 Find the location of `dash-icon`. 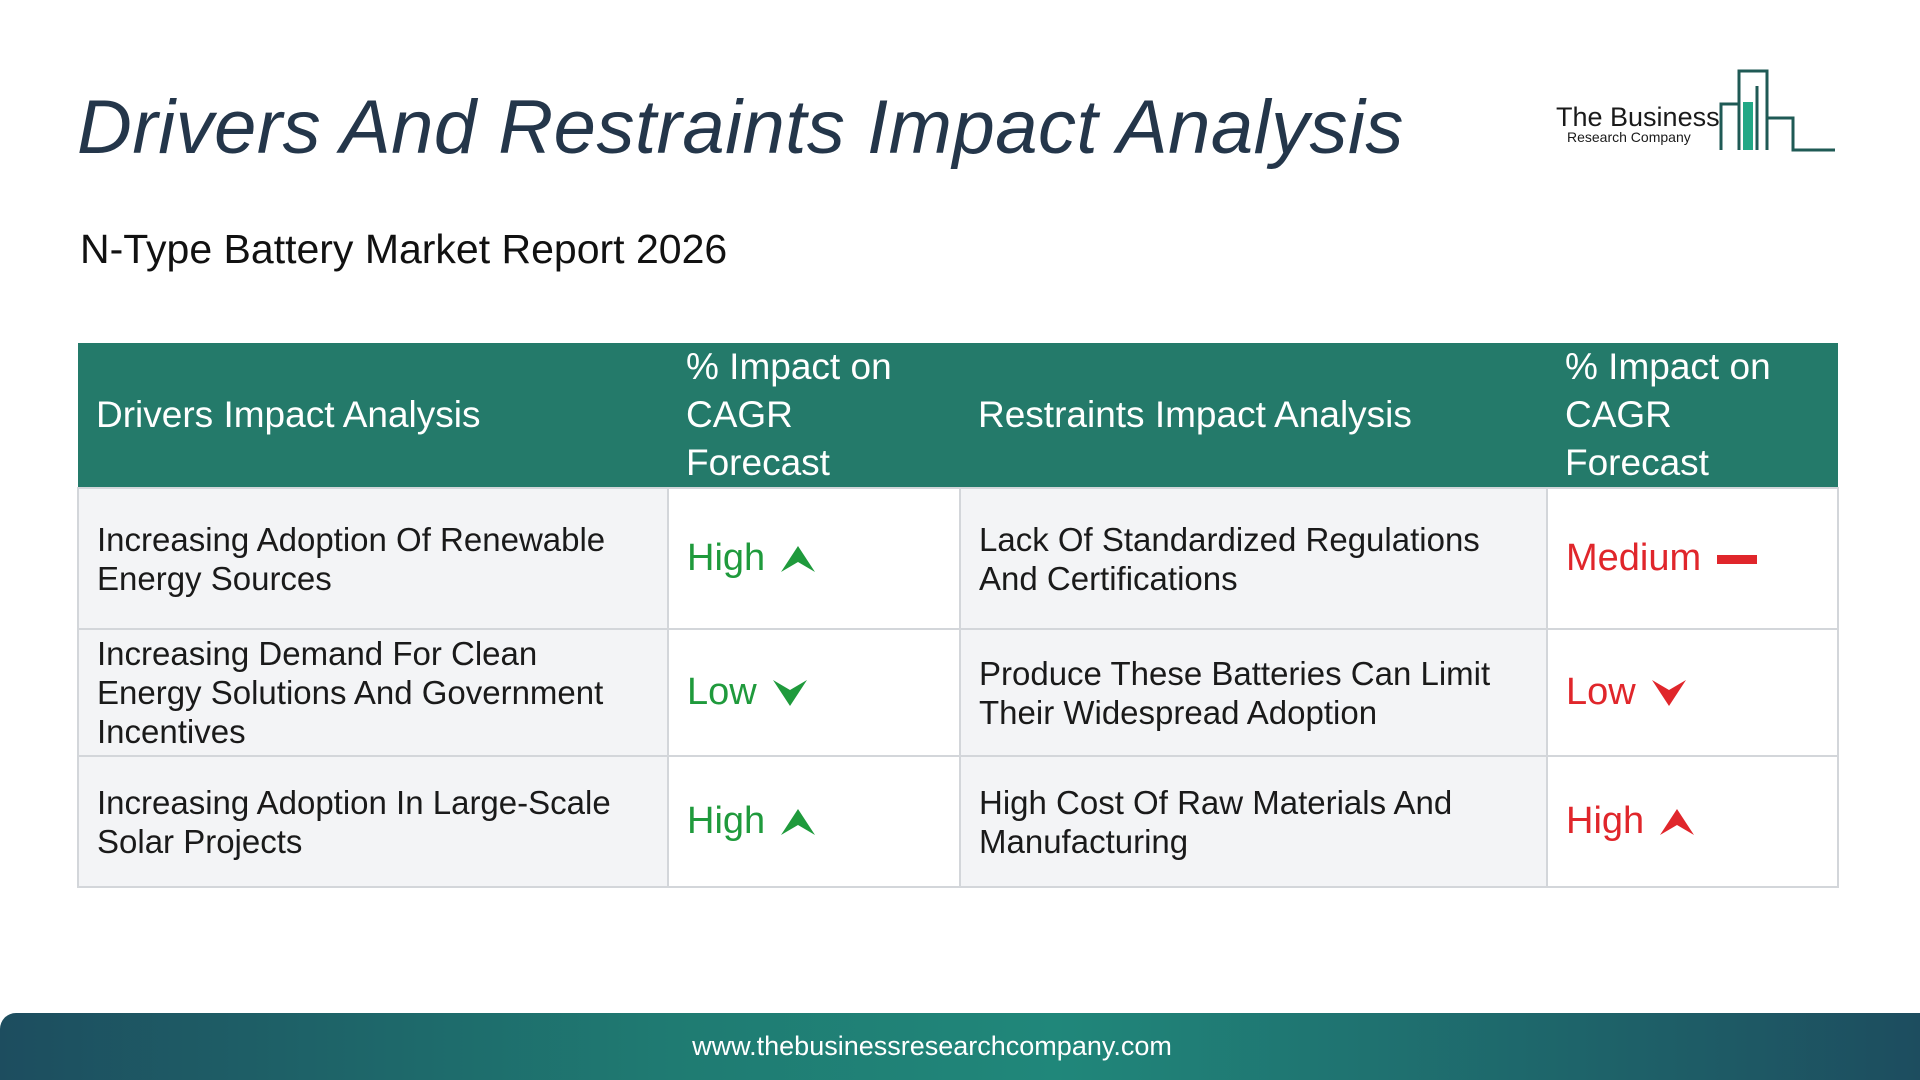

dash-icon is located at coordinates (1737, 559).